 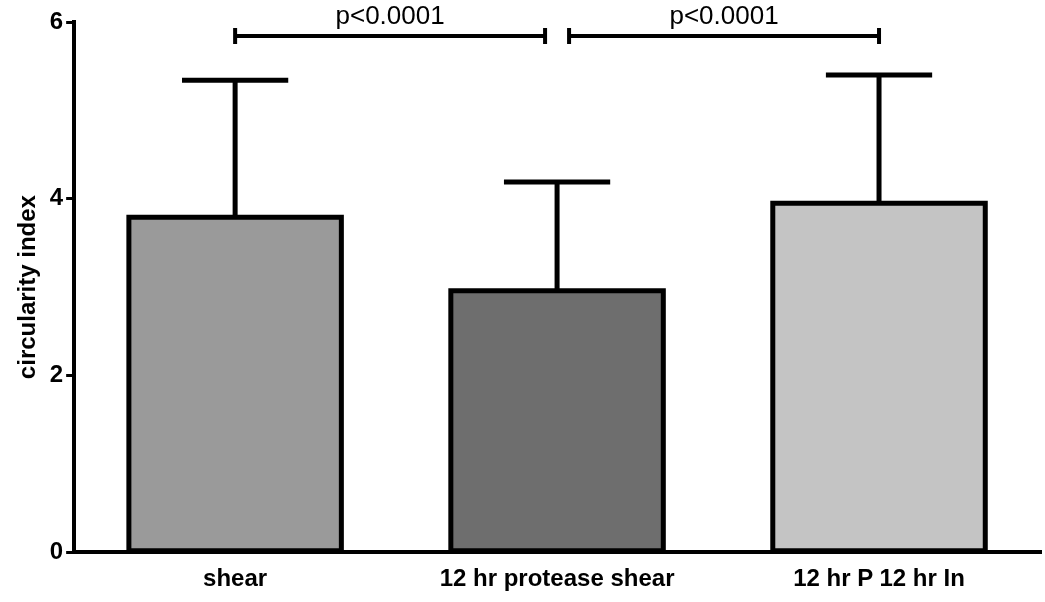 I want to click on y-tick-label: 4, so click(x=56, y=197).